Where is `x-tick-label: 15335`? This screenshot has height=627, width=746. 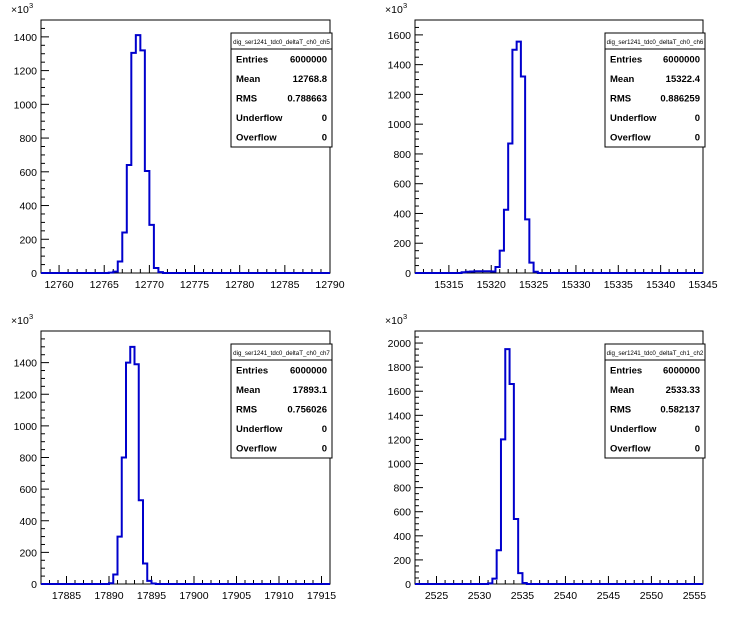 x-tick-label: 15335 is located at coordinates (618, 285).